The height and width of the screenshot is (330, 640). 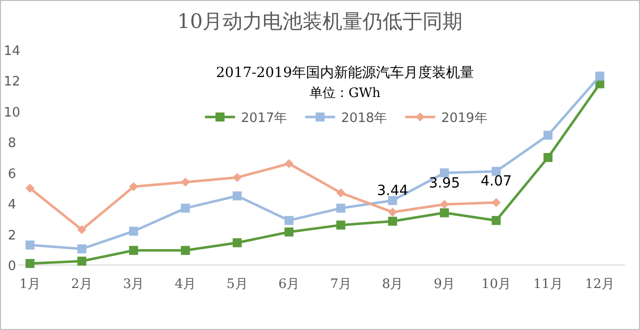 What do you see at coordinates (393, 284) in the screenshot?
I see `x-tick-label: 8月` at bounding box center [393, 284].